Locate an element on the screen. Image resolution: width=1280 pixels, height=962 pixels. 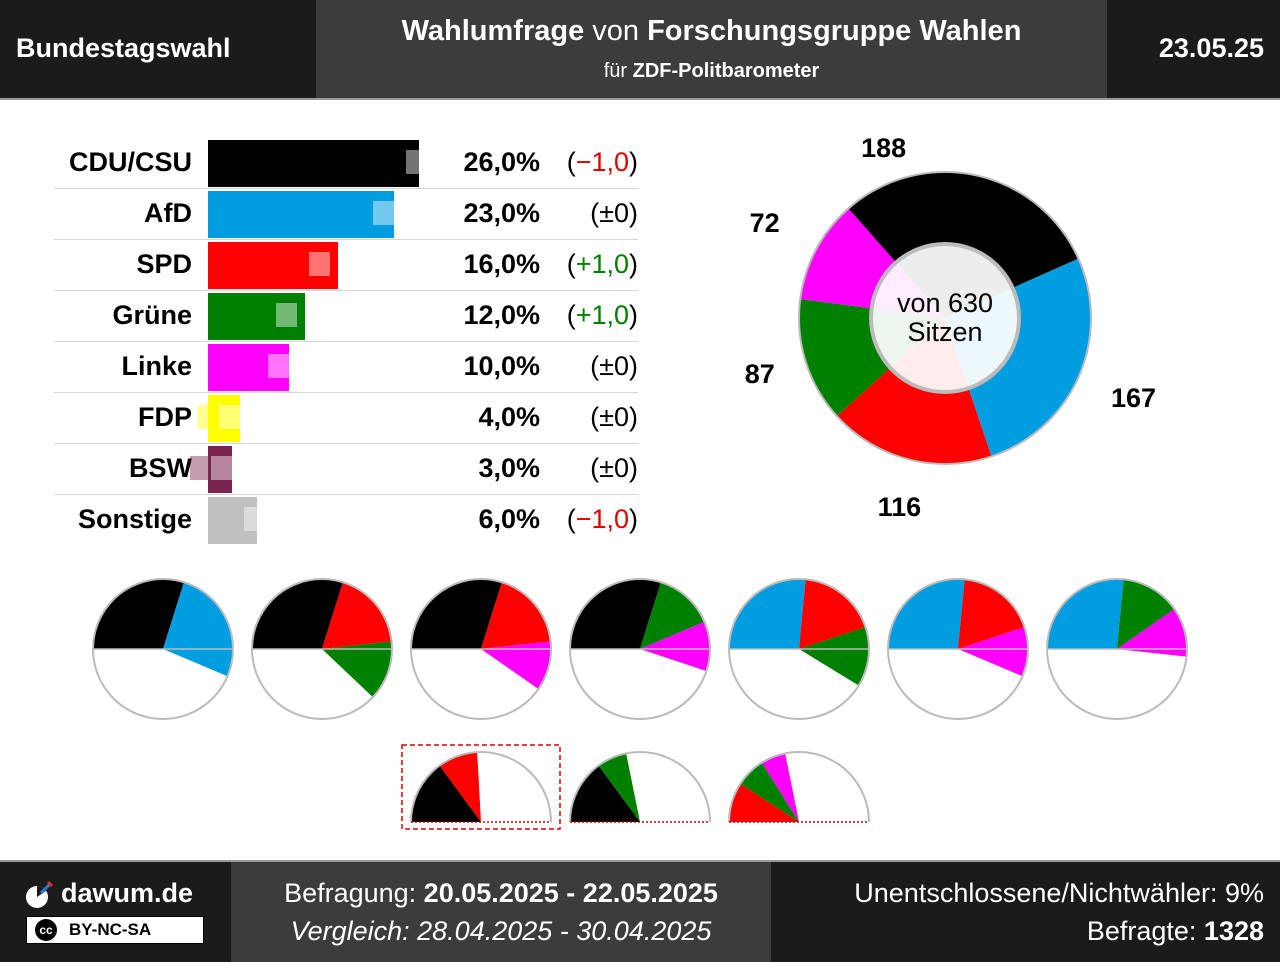
publish-date-label: 23.05.25 is located at coordinates (1211, 48).